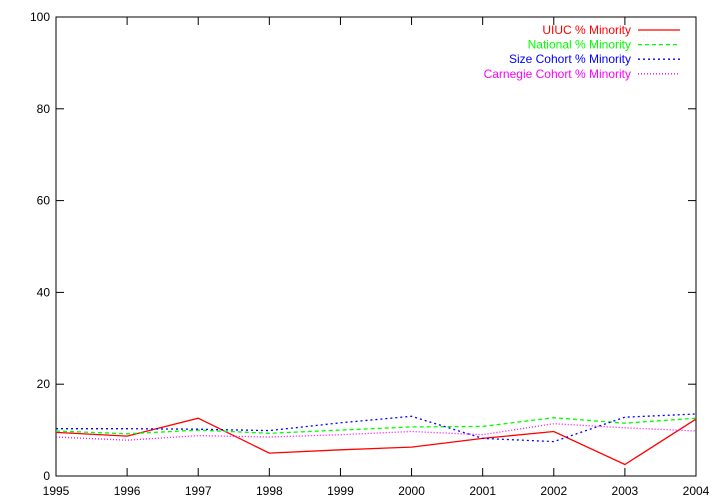 The image size is (720, 504). Describe the element at coordinates (411, 491) in the screenshot. I see `x-tick-label: 2000` at that location.